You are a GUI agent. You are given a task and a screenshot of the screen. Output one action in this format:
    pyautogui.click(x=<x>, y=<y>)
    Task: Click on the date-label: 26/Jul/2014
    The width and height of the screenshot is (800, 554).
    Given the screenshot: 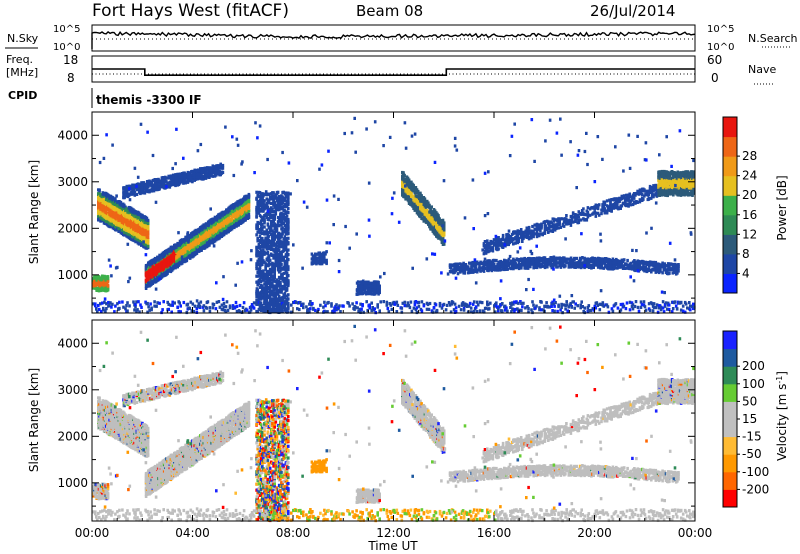 What is the action you would take?
    pyautogui.click(x=632, y=11)
    